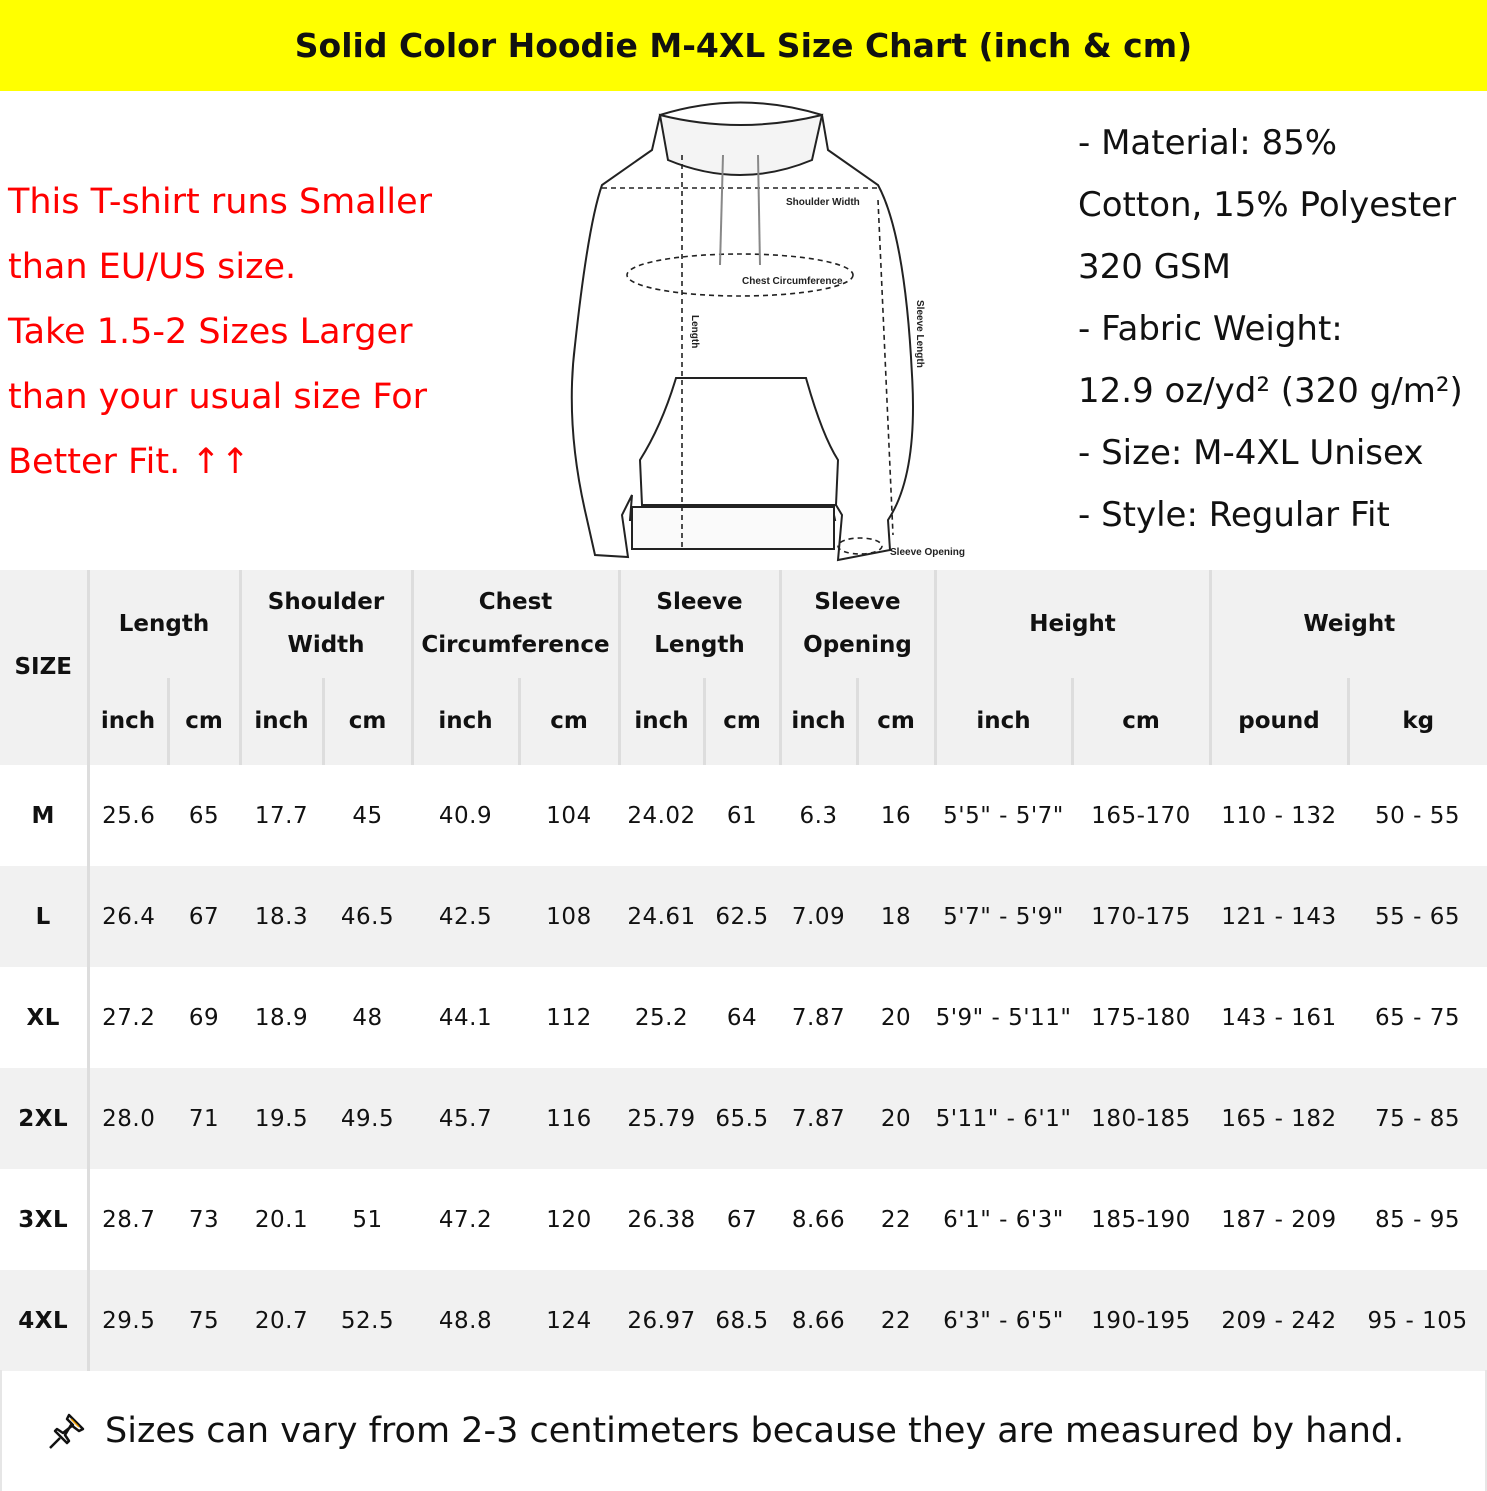  Describe the element at coordinates (818, 916) in the screenshot. I see `value-cell: 7.09` at that location.